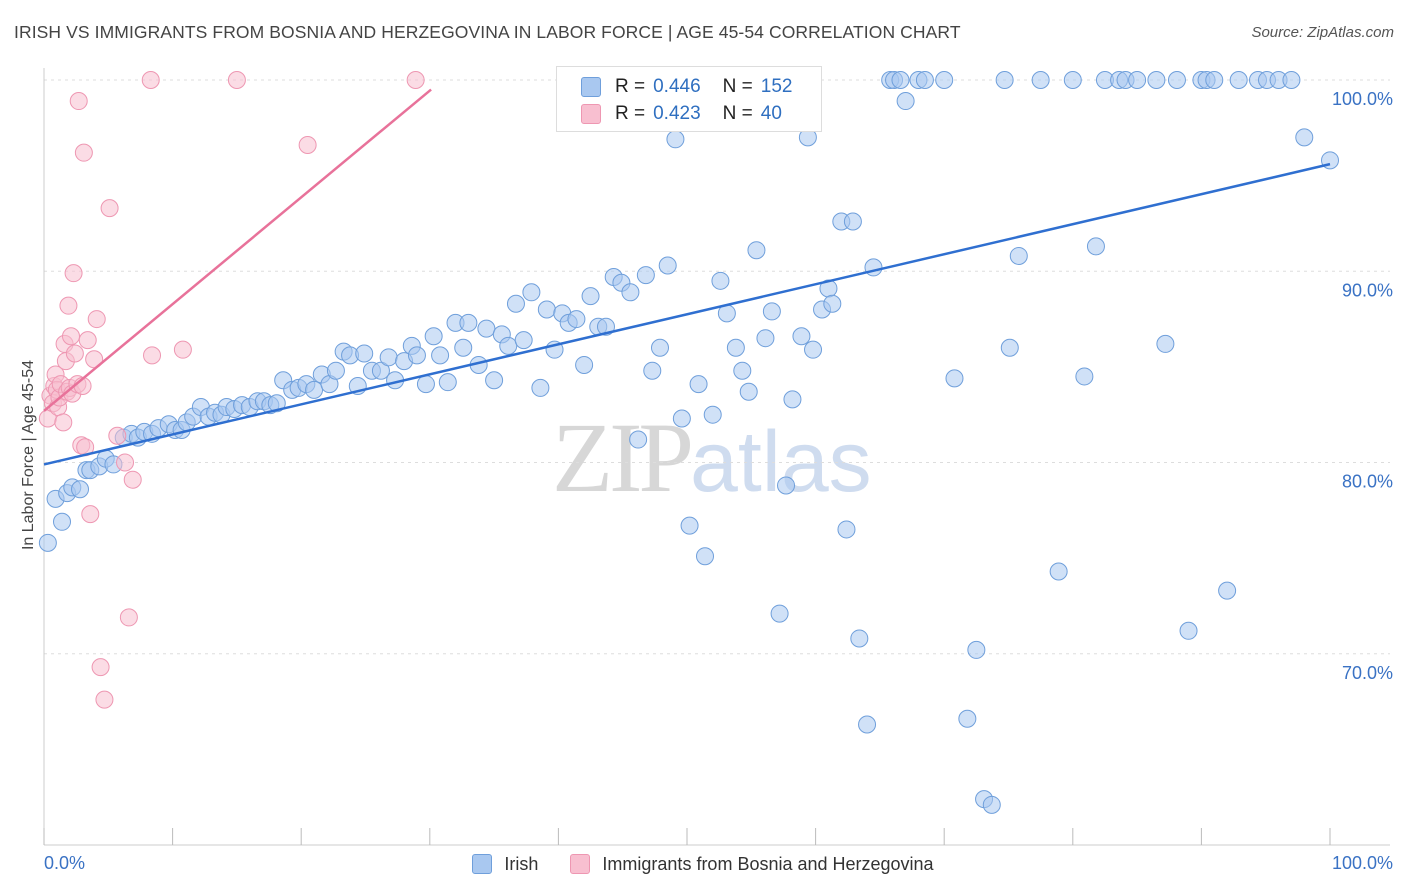  What do you see at coordinates (1367, 482) in the screenshot?
I see `y-tick-label: 80.0%` at bounding box center [1367, 482].